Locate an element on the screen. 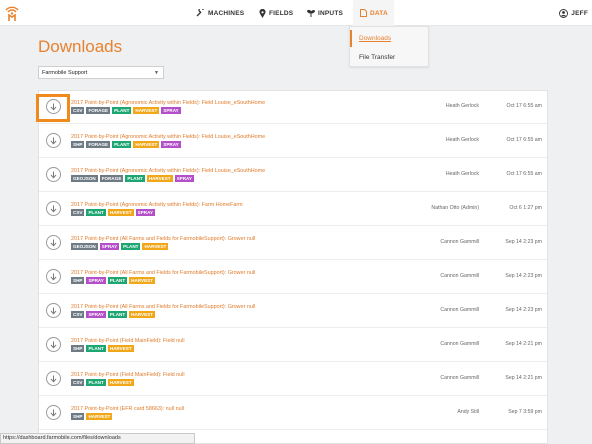  data-dropdown-menu: Downloads File Transfer is located at coordinates (389, 46).